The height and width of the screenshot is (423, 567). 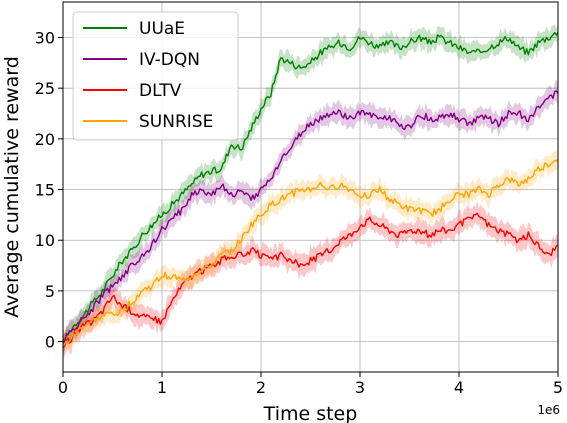 What do you see at coordinates (45, 240) in the screenshot?
I see `y-tick-label: 10` at bounding box center [45, 240].